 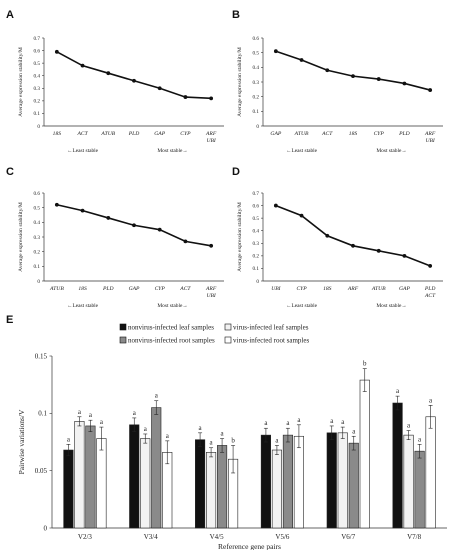 What do you see at coordinates (365, 364) in the screenshot?
I see `significance-label: b` at bounding box center [365, 364].